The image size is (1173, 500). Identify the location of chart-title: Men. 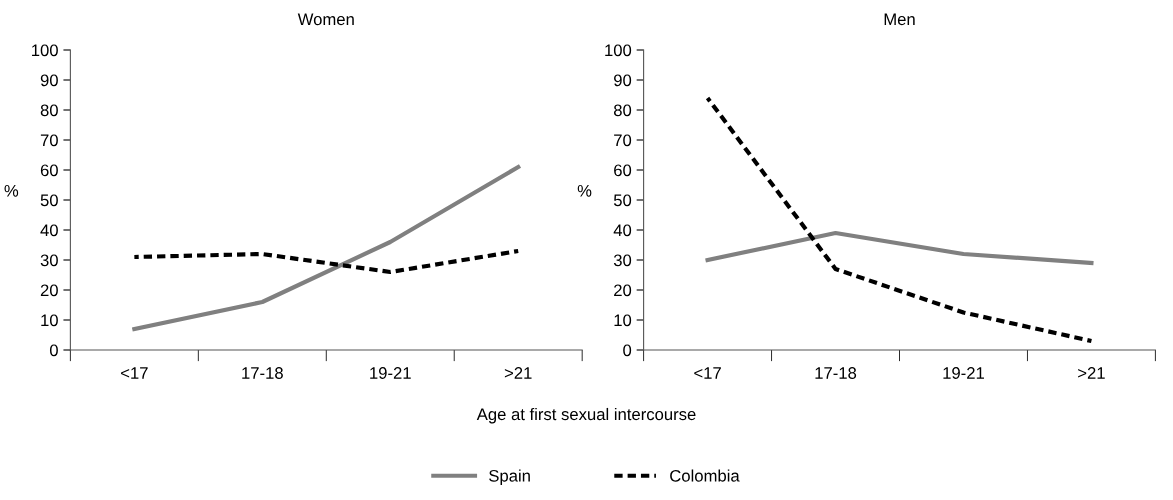
(899, 19).